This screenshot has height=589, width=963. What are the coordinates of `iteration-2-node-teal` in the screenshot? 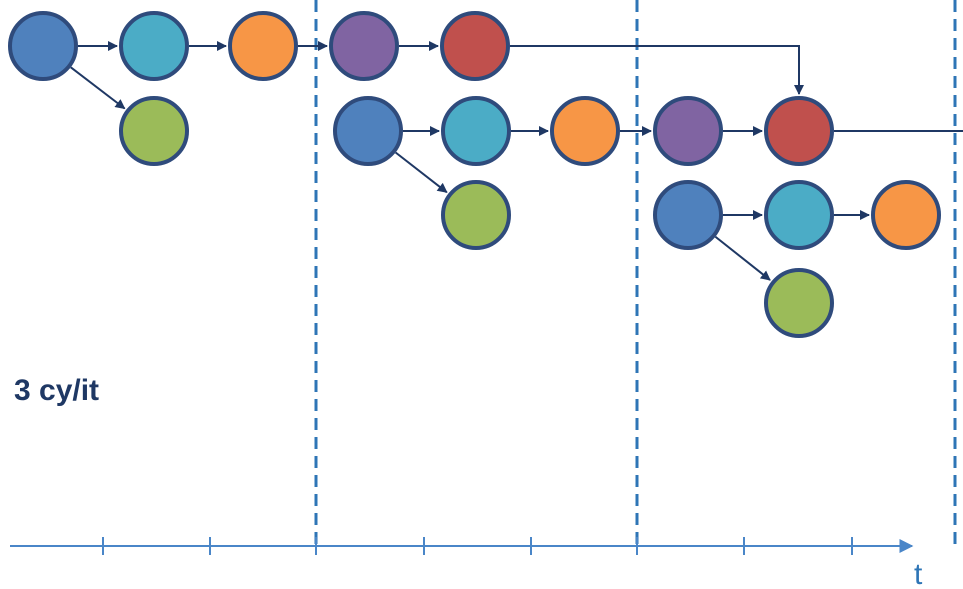 It's located at (476, 131).